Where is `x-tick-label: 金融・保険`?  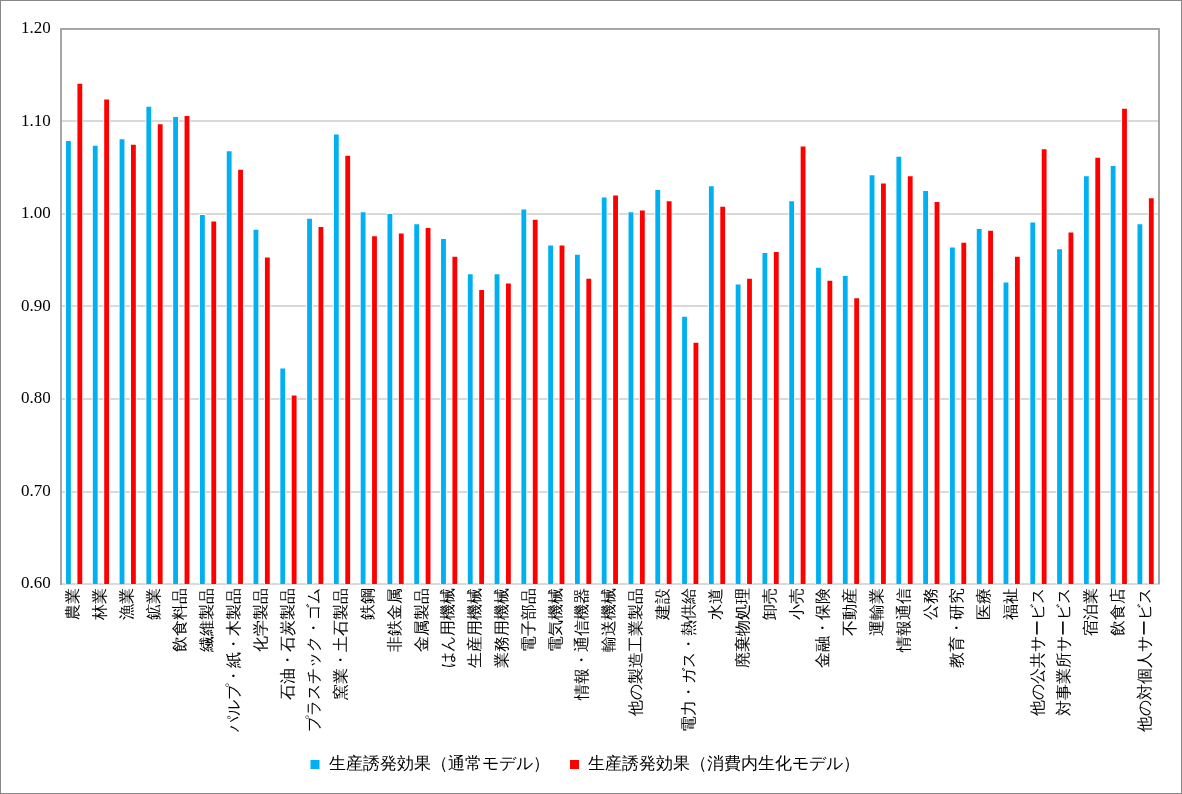 x-tick-label: 金融・保険 is located at coordinates (823, 628).